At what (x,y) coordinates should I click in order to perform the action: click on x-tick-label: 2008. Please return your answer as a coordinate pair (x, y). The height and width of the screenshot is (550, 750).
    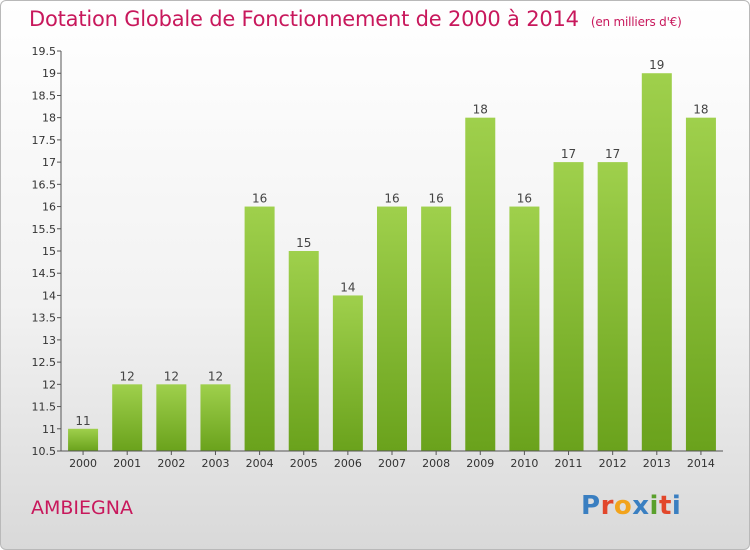
    Looking at the image, I should click on (436, 463).